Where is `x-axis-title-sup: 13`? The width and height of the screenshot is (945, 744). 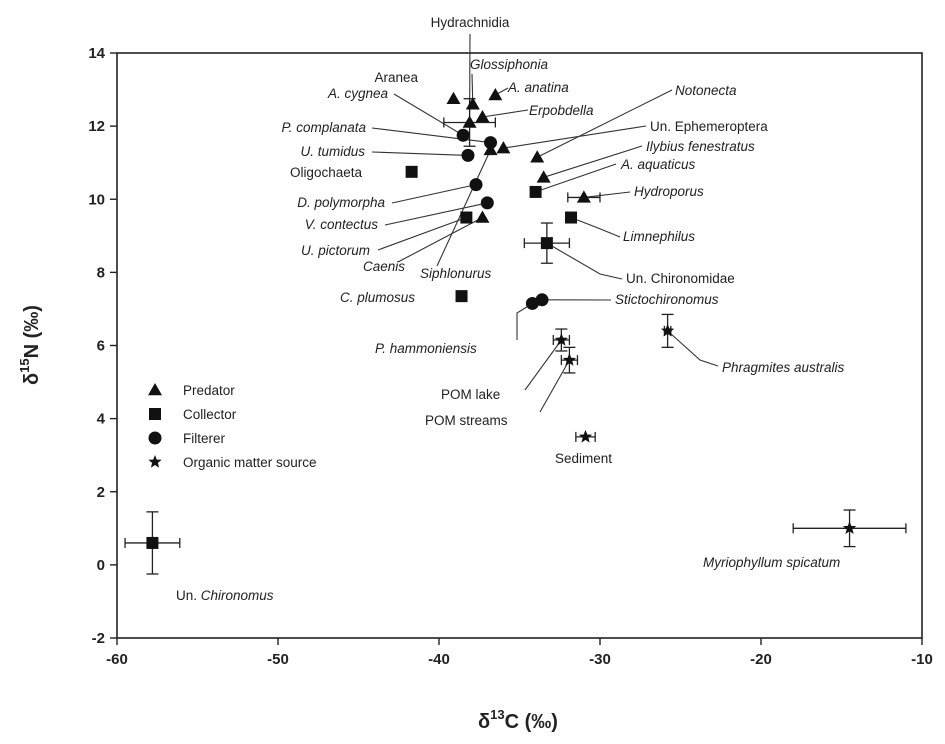 x-axis-title-sup: 13 is located at coordinates (497, 714).